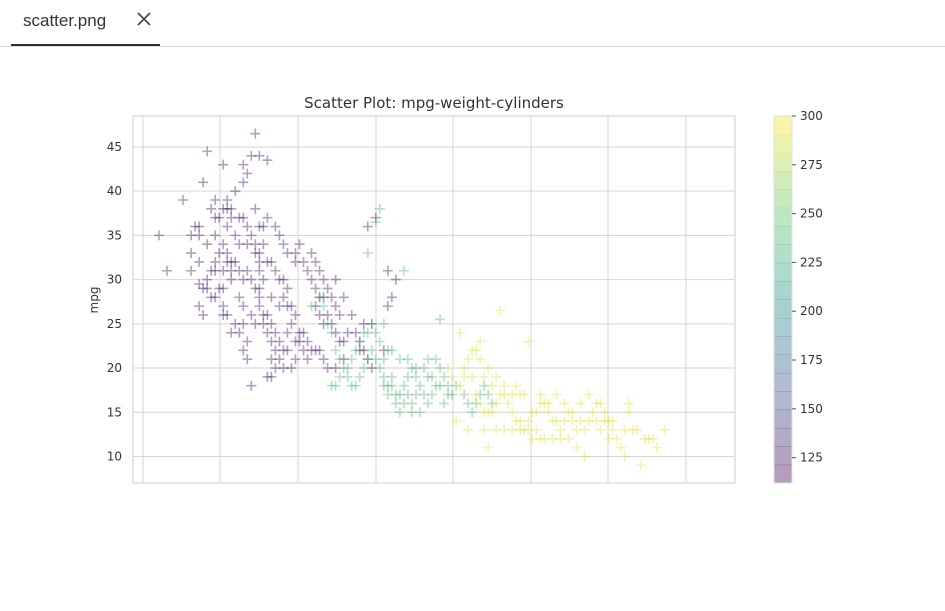 The height and width of the screenshot is (611, 945). Describe the element at coordinates (85, 23) in the screenshot. I see `tab-scatter-png: scatter.png` at that location.